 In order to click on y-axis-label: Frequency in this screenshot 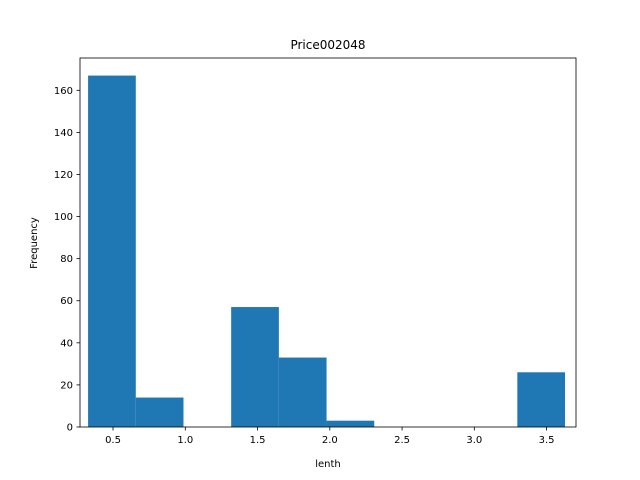, I will do `click(34, 243)`.